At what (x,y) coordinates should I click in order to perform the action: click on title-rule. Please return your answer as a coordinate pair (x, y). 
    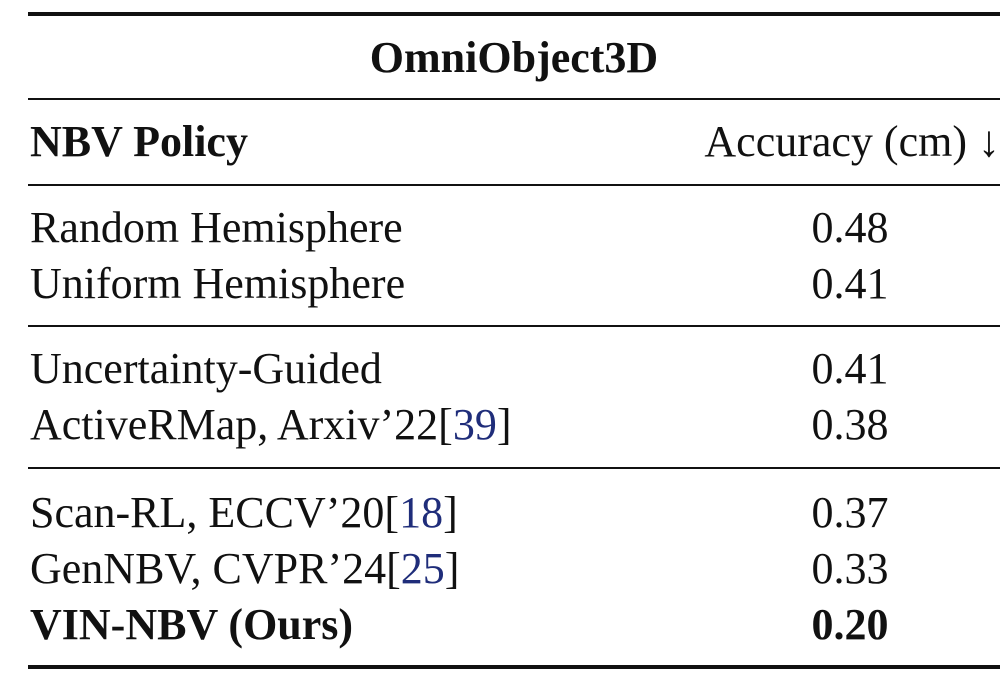
    Looking at the image, I should click on (514, 99).